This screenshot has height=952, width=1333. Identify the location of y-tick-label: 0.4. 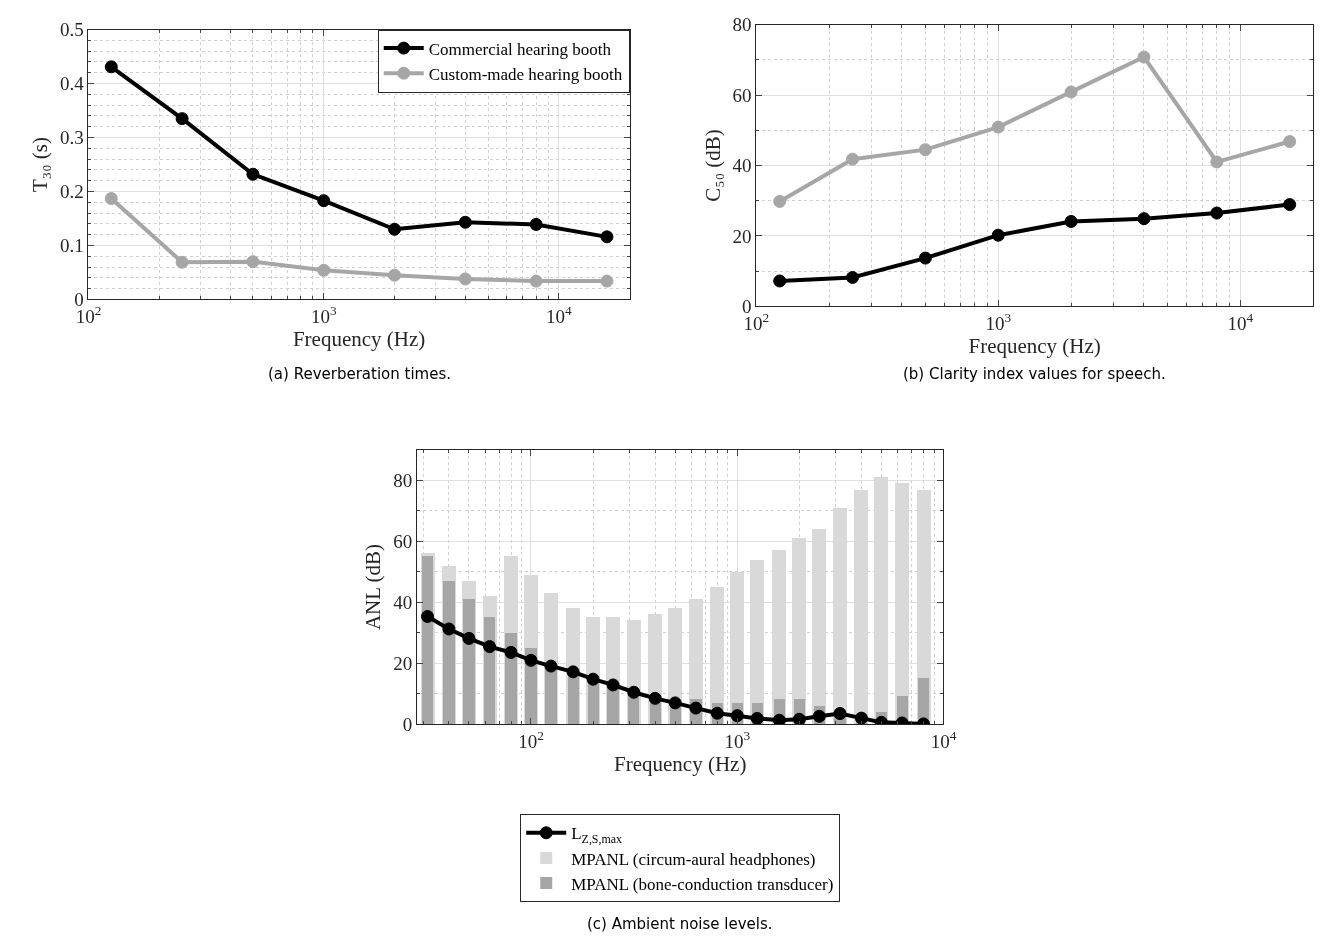
(72, 84).